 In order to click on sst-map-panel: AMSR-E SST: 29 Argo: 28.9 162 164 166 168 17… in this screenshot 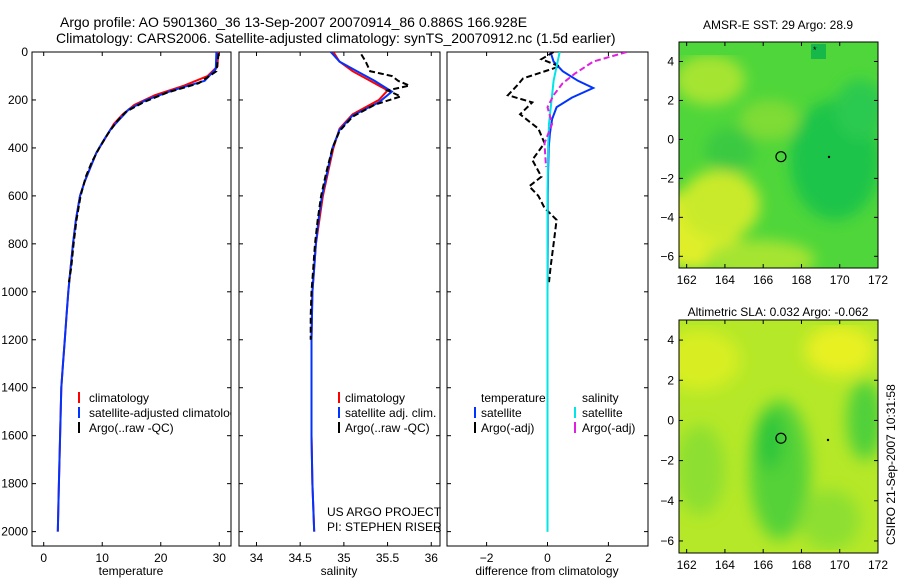, I will do `click(774, 152)`.